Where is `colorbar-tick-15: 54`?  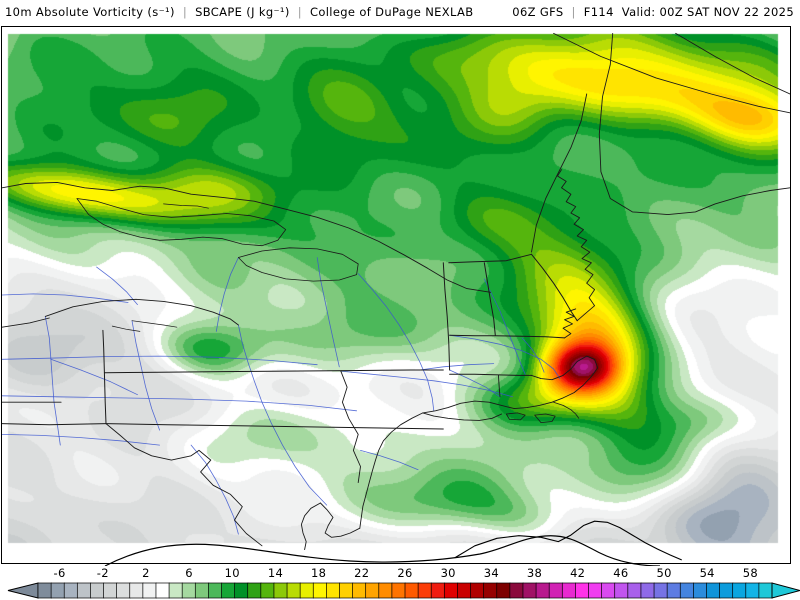
colorbar-tick-15: 54 is located at coordinates (707, 573).